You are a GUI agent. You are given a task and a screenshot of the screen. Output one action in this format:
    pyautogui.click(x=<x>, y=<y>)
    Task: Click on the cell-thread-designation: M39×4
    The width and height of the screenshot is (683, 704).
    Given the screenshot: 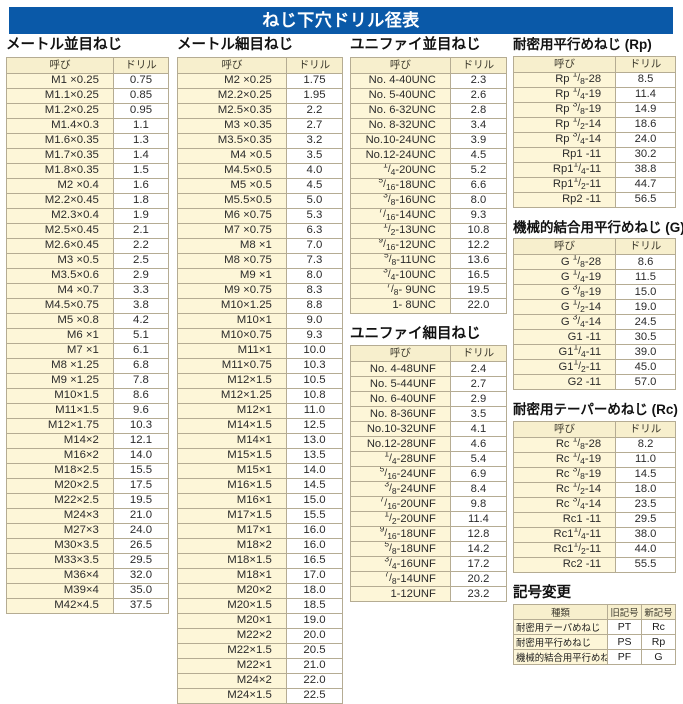 What is the action you would take?
    pyautogui.click(x=60, y=590)
    